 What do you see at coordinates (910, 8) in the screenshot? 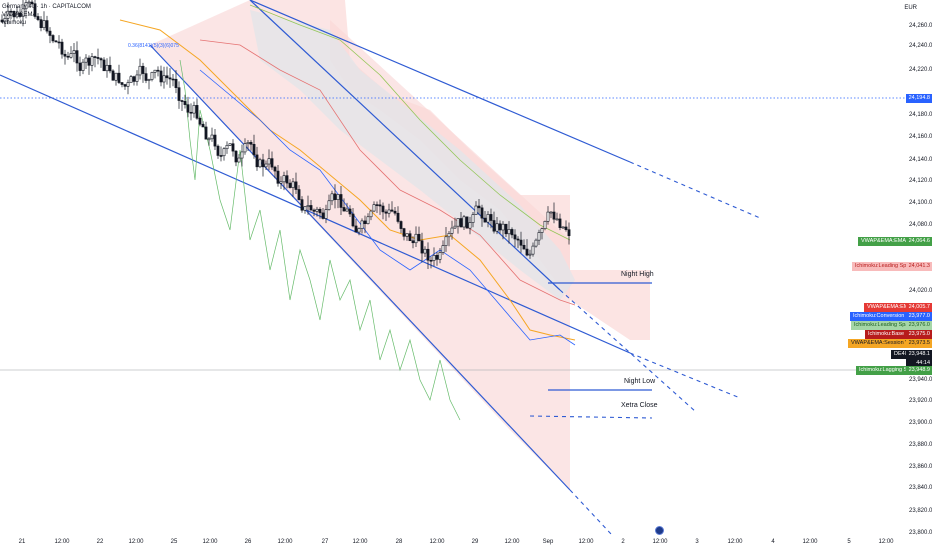
I see `currency-label: EUR` at bounding box center [910, 8].